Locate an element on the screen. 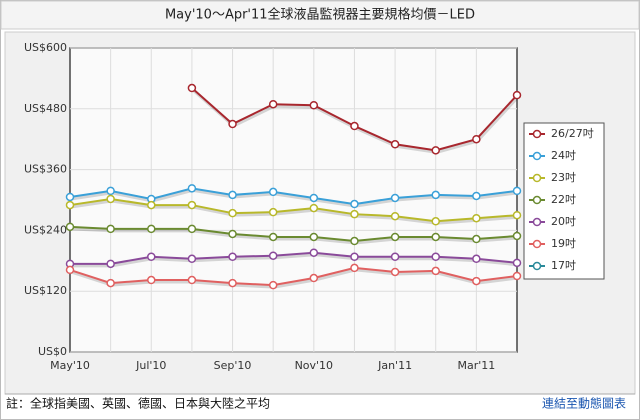 Image resolution: width=640 pixels, height=420 pixels. y-tick-label: US$240 is located at coordinates (45, 229).